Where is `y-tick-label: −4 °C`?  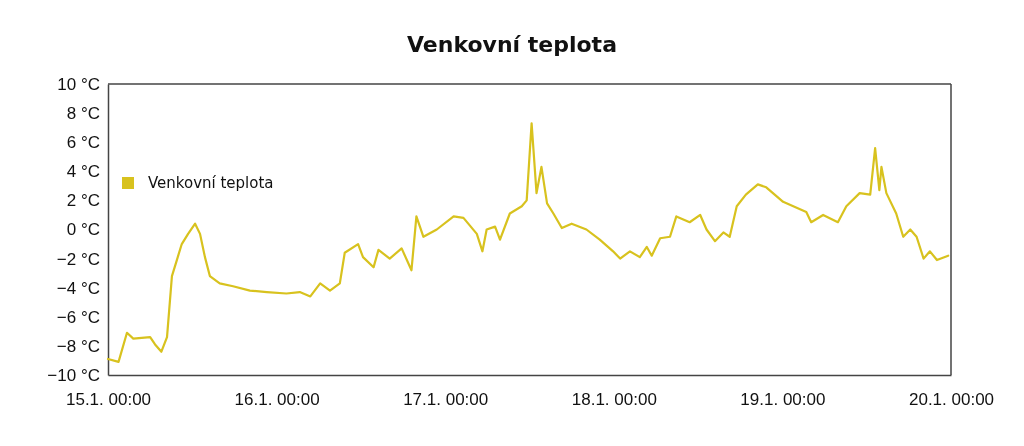
y-tick-label: −4 °C is located at coordinates (78, 288).